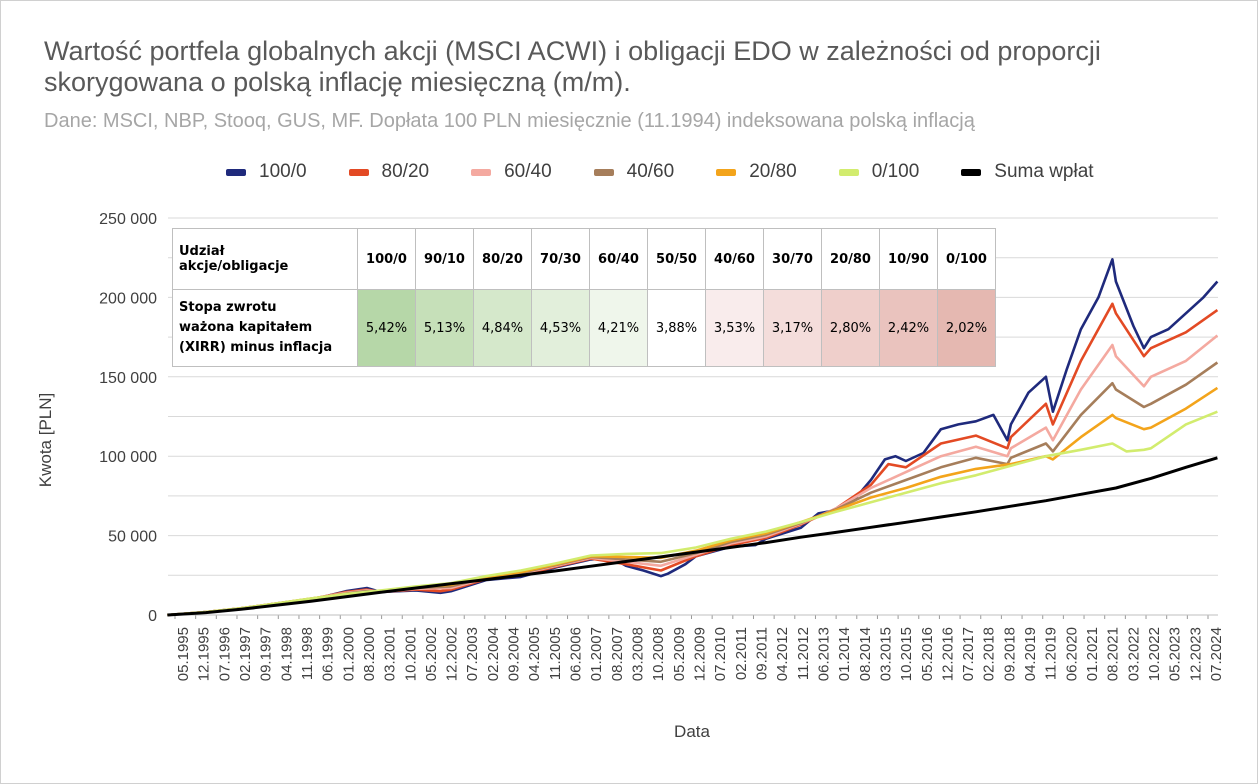 This screenshot has height=784, width=1258. Describe the element at coordinates (444, 259) in the screenshot. I see `table-column-header: 90/10` at that location.